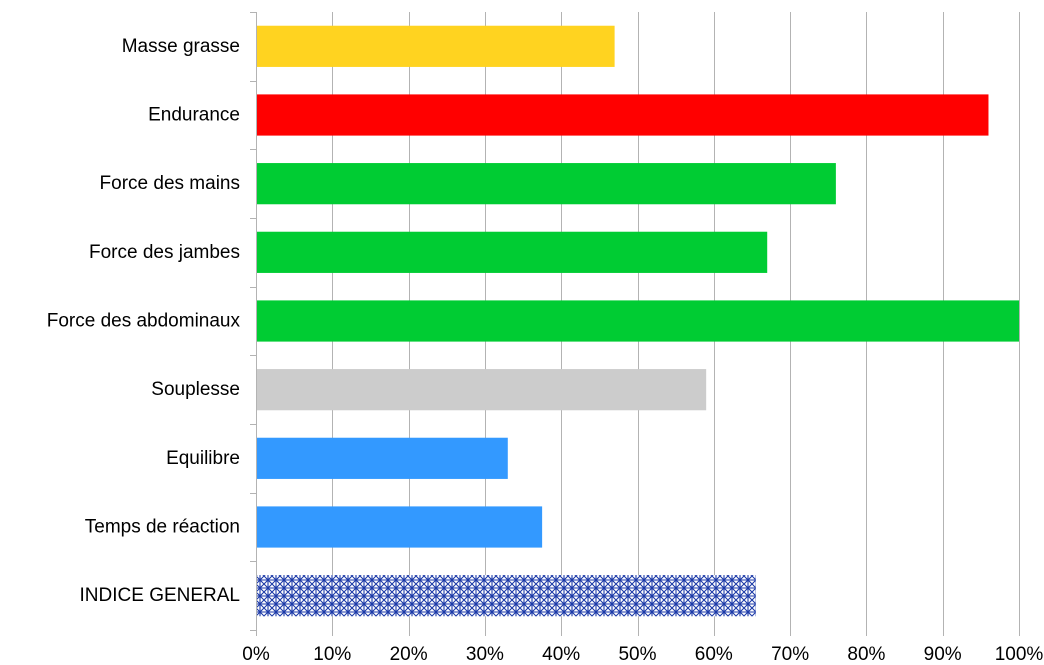  Describe the element at coordinates (203, 458) in the screenshot. I see `category-label-6: Equilibre` at that location.